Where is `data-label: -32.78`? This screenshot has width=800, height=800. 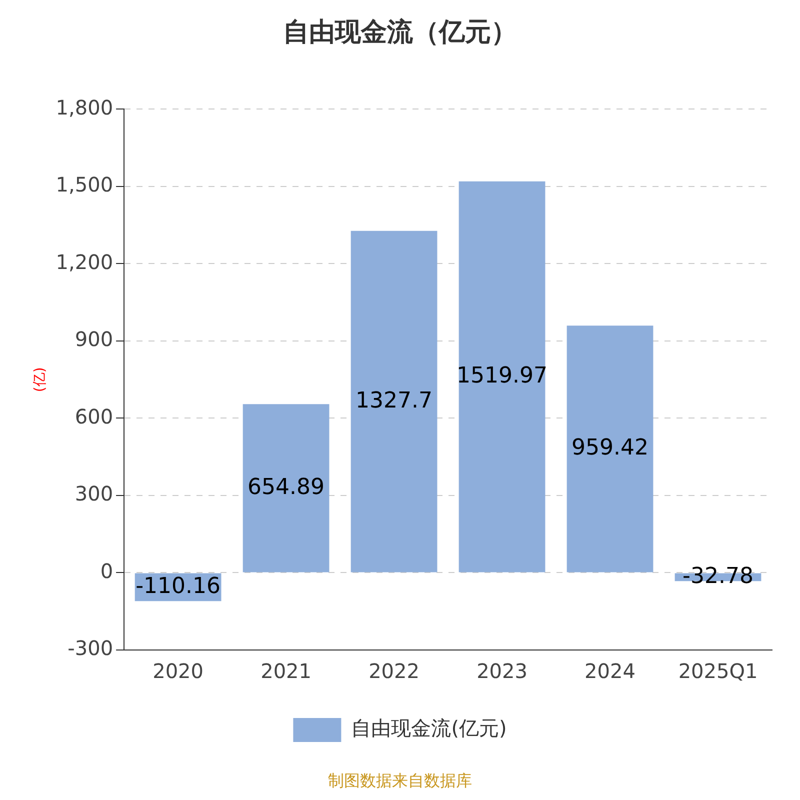
data-label: -32.78 is located at coordinates (718, 576).